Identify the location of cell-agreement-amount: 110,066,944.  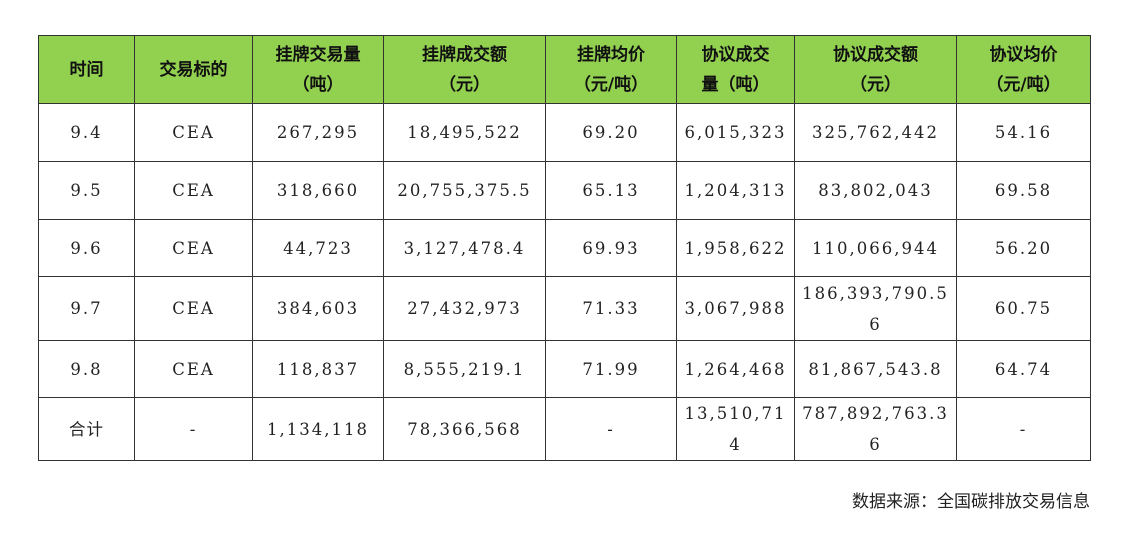
(876, 248).